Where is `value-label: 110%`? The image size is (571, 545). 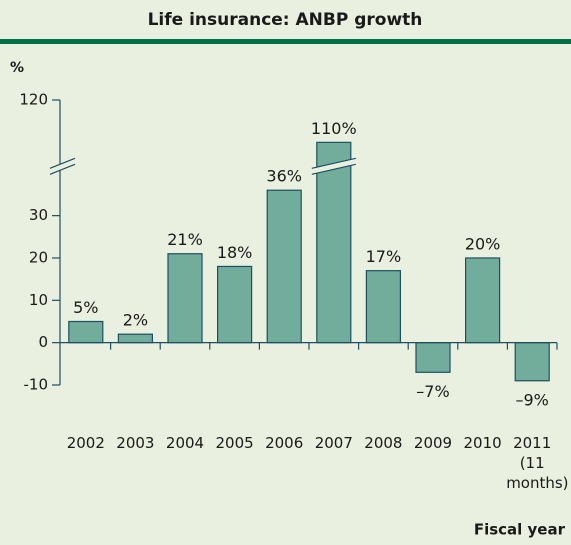 value-label: 110% is located at coordinates (334, 128).